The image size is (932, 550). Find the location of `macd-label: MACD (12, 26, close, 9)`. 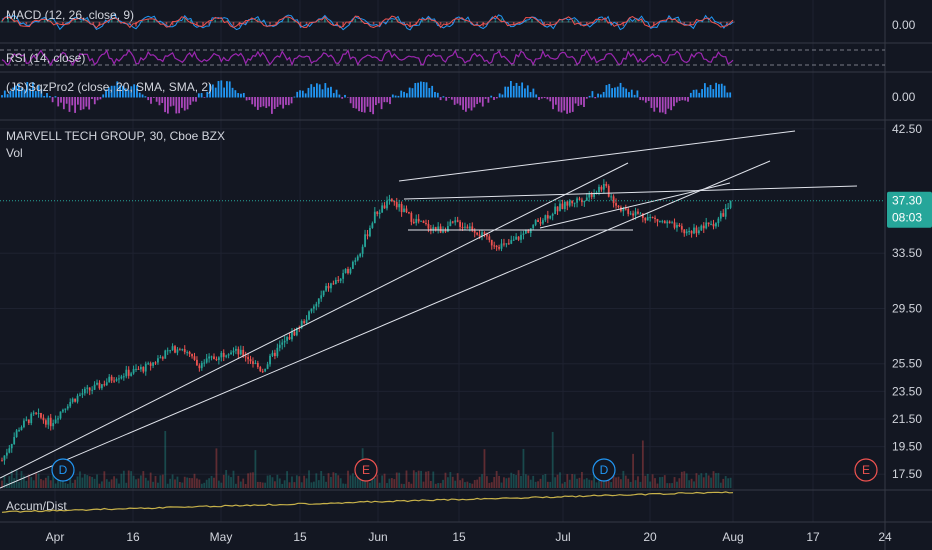

macd-label: MACD (12, 26, close, 9) is located at coordinates (70, 15).